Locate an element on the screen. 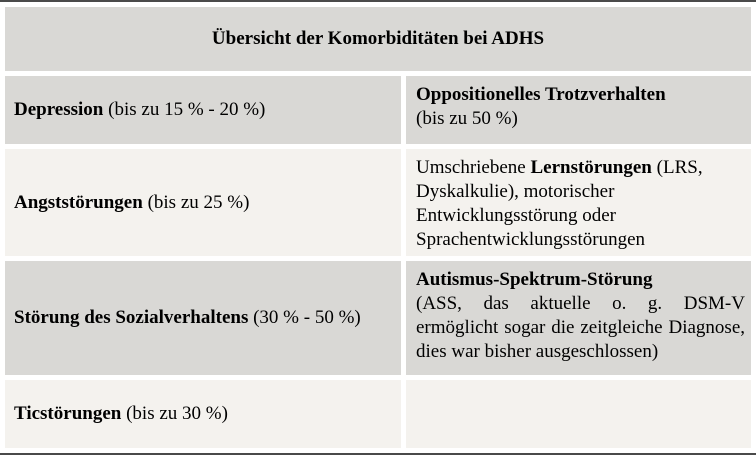 The height and width of the screenshot is (455, 756). cell-anxiety-term: Angststörungen is located at coordinates (78, 202).